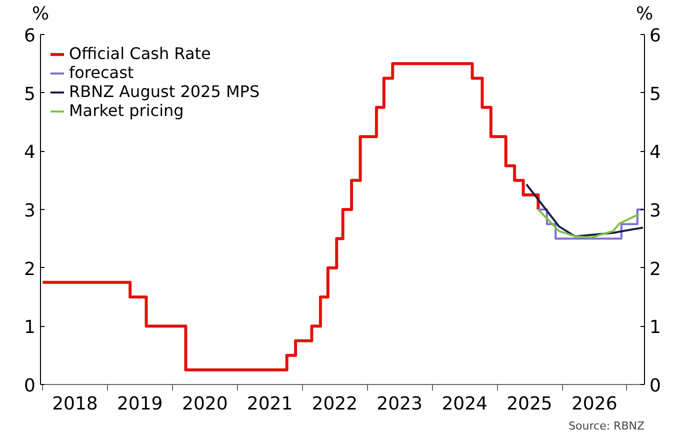 The height and width of the screenshot is (437, 684). What do you see at coordinates (335, 404) in the screenshot?
I see `x-tick-label: 2022` at bounding box center [335, 404].